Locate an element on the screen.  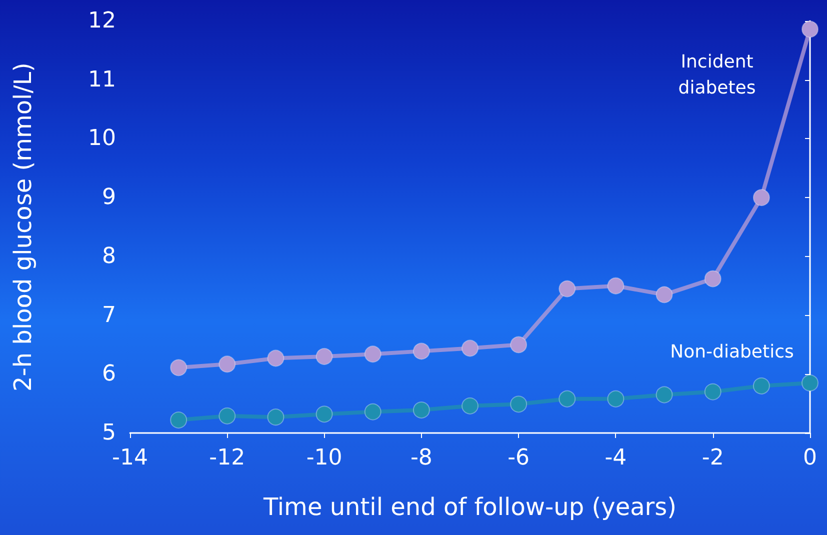
y-tick-label: 7 is located at coordinates (109, 315).